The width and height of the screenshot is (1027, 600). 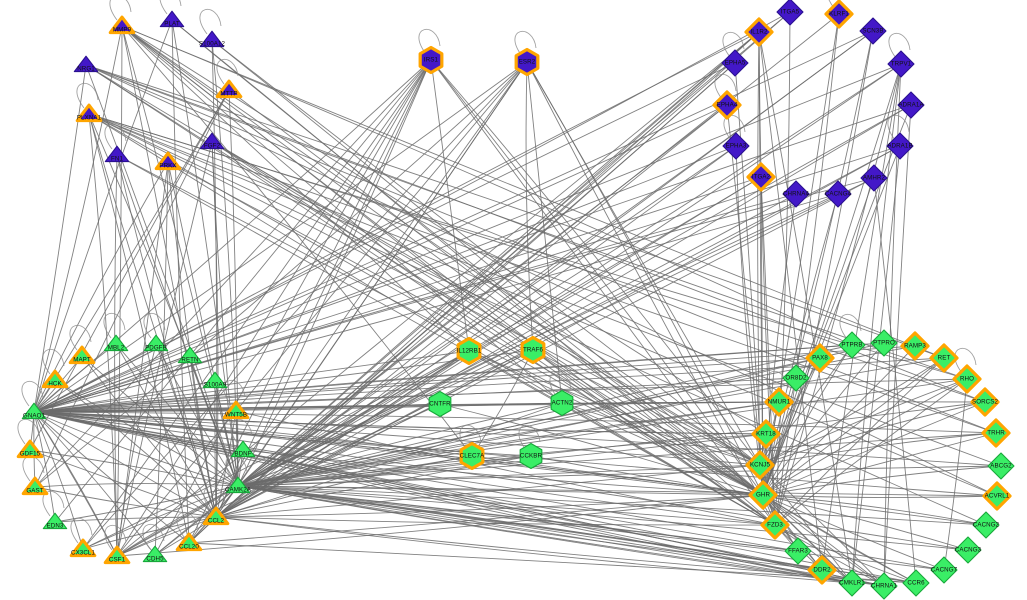 I want to click on graph-node-csf1, so click(x=117, y=555).